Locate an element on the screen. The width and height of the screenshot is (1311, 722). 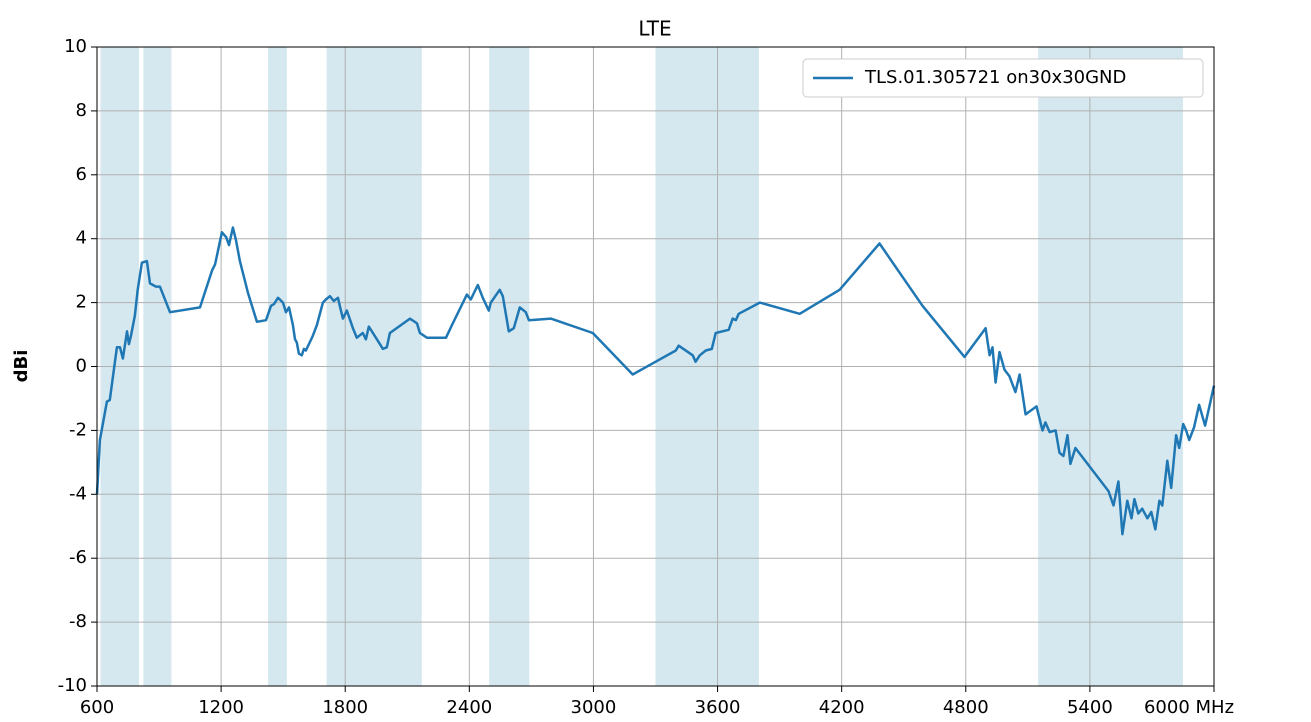
x-tick-label: 6000 MHz is located at coordinates (1189, 707).